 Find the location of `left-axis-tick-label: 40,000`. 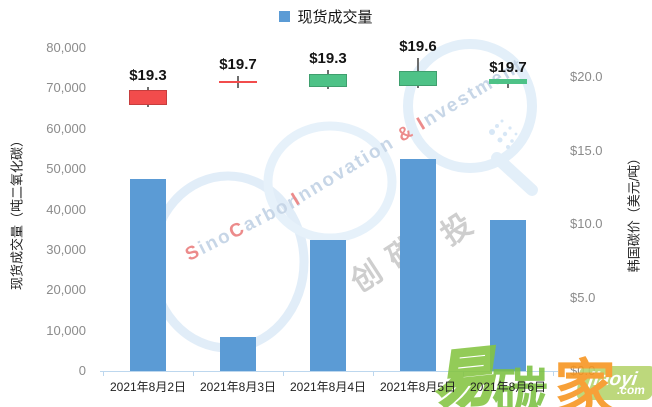

left-axis-tick-label: 40,000 is located at coordinates (66, 209).